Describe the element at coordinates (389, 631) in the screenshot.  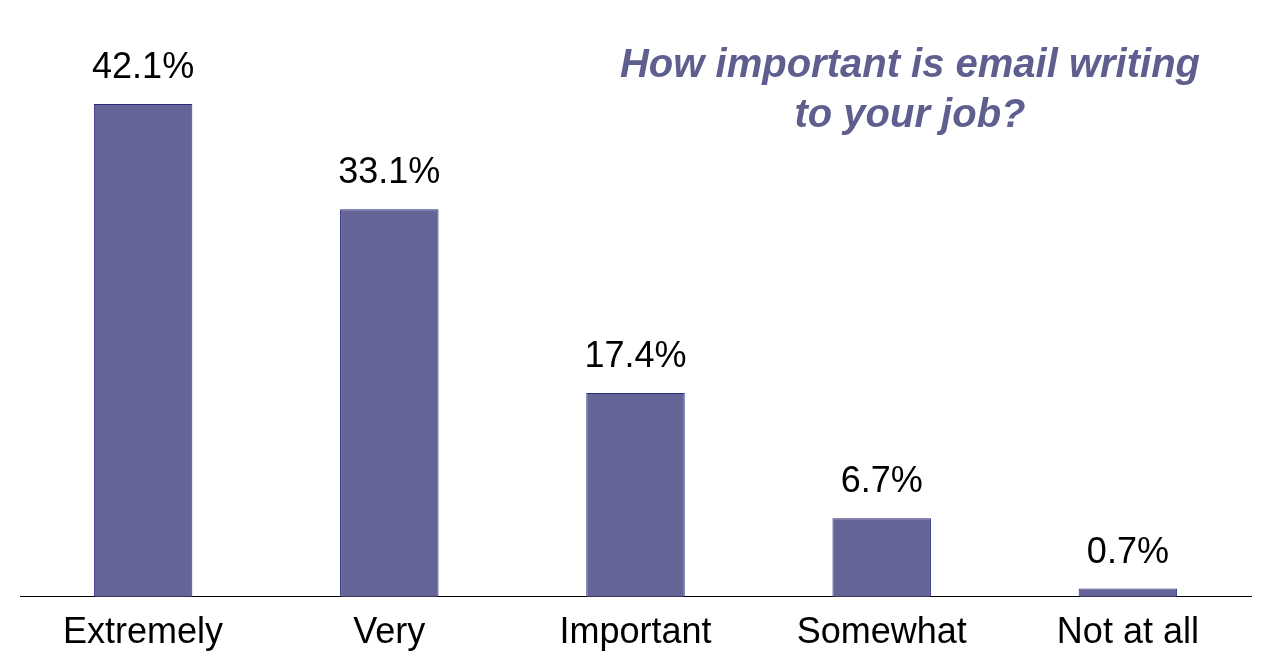
I see `x-tick-label: Very` at that location.